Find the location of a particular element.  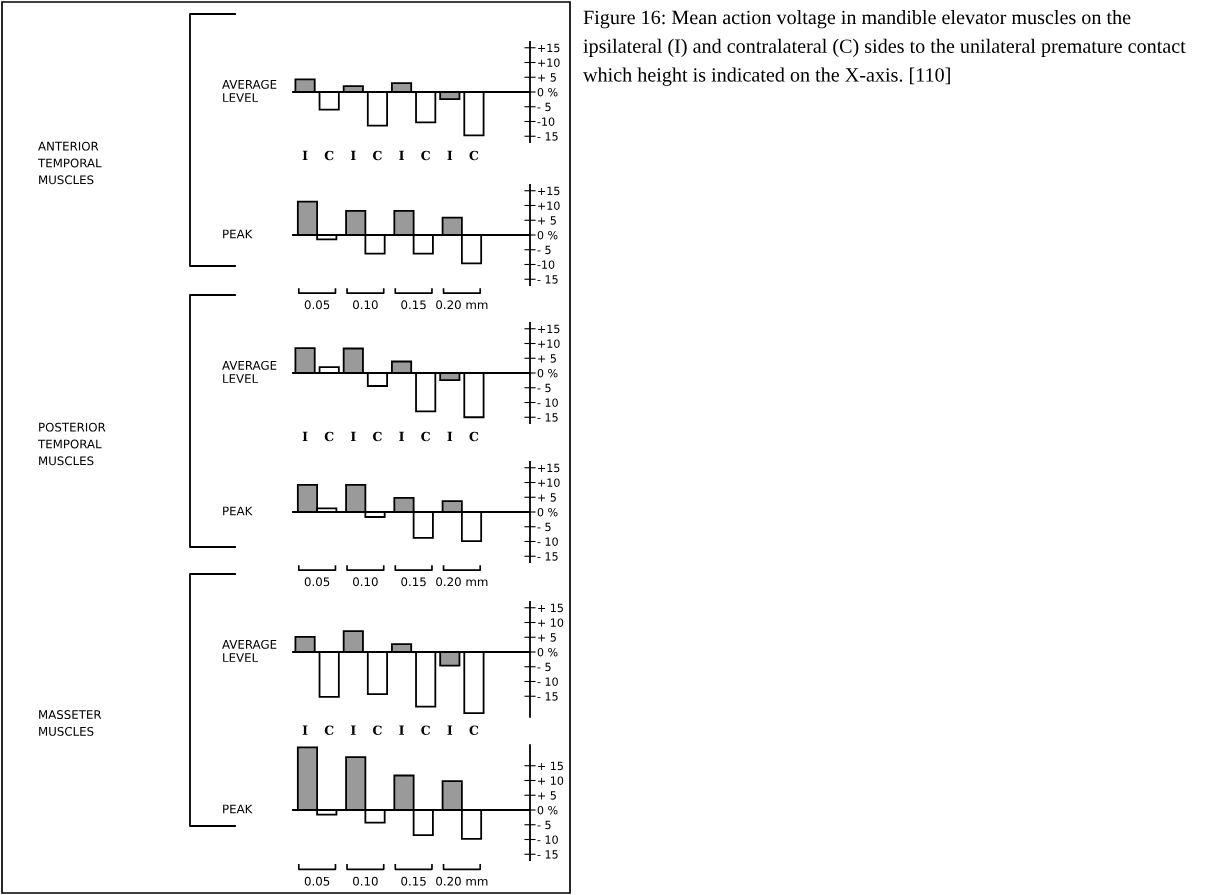

text: ANTERIOR TEMPORAL MUSCLES is located at coordinates (69, 163).